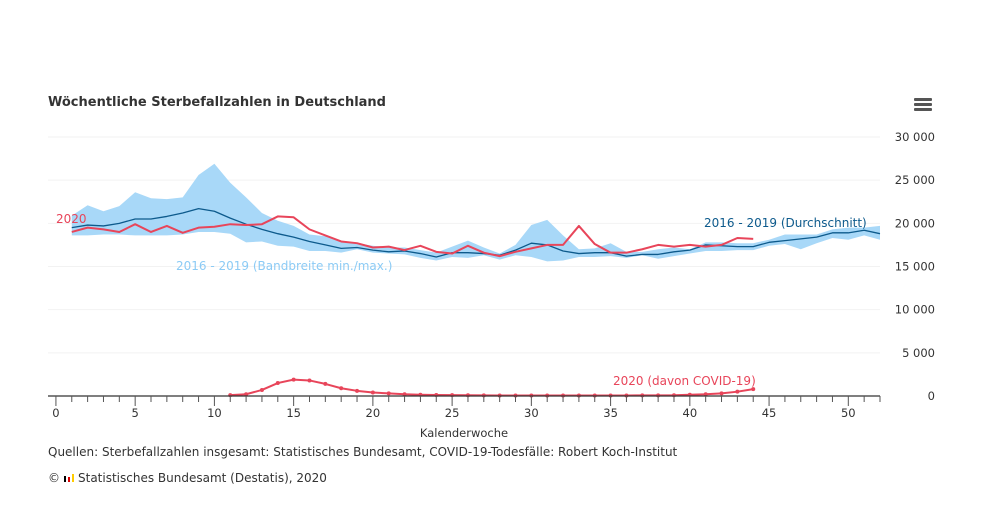  Describe the element at coordinates (923, 105) in the screenshot. I see `hamburger-menu-icon` at that location.